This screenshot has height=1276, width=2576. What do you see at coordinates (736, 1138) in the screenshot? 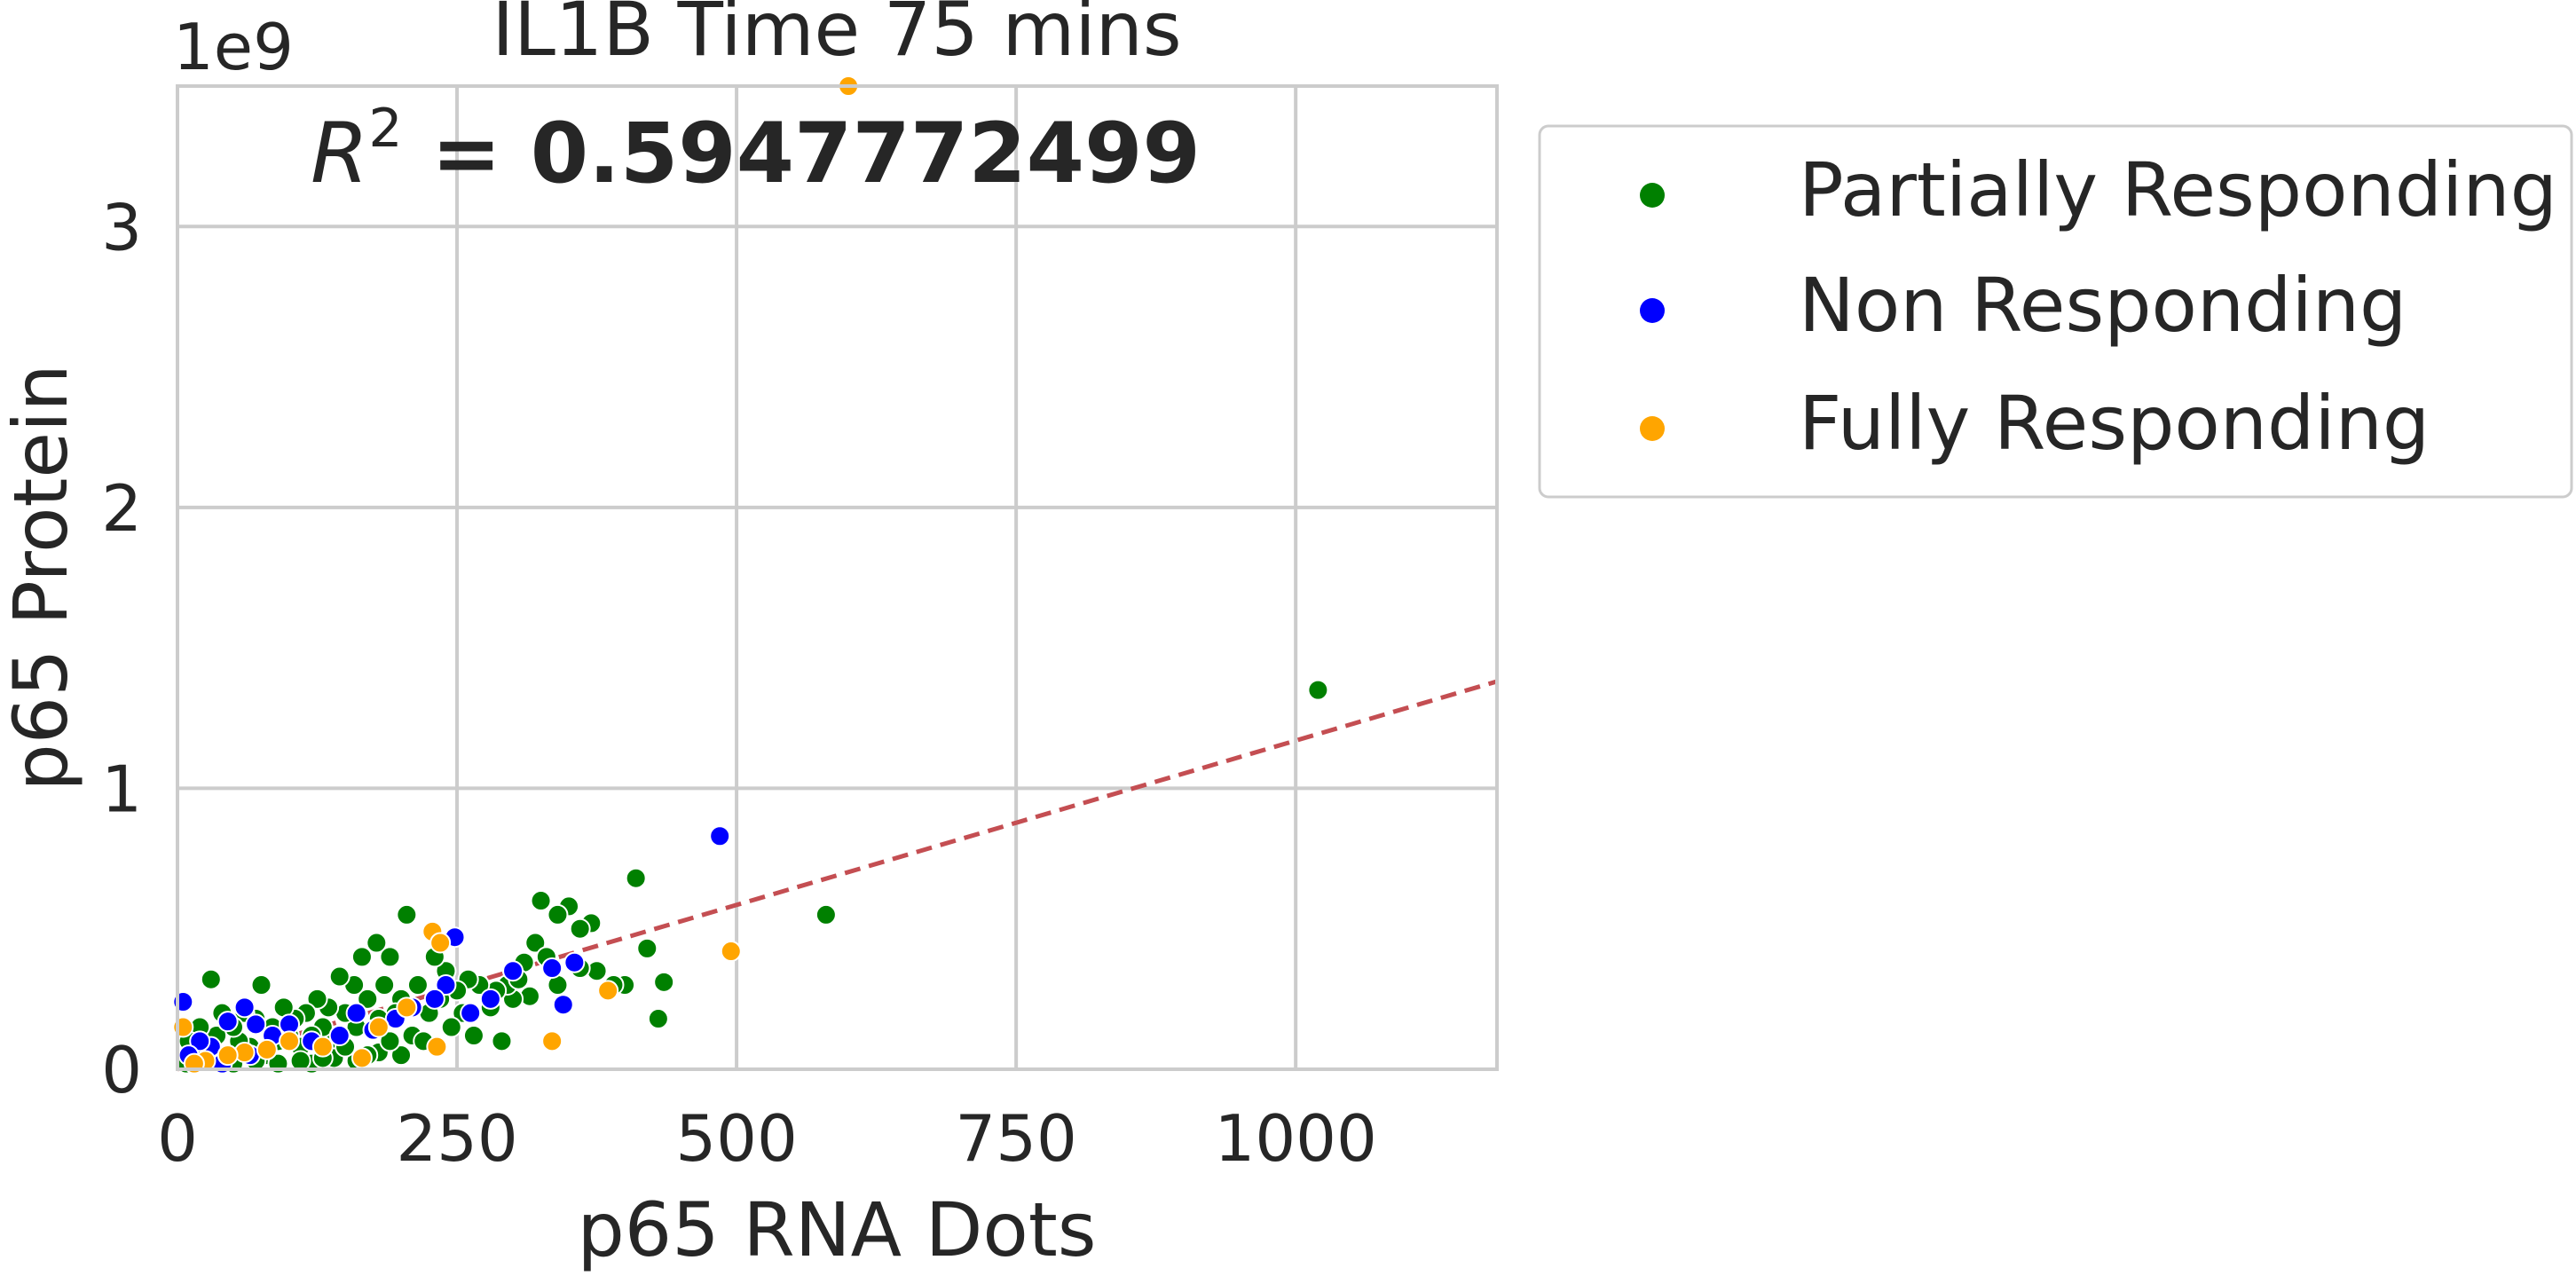
I see `x-tick-label: 500` at bounding box center [736, 1138].